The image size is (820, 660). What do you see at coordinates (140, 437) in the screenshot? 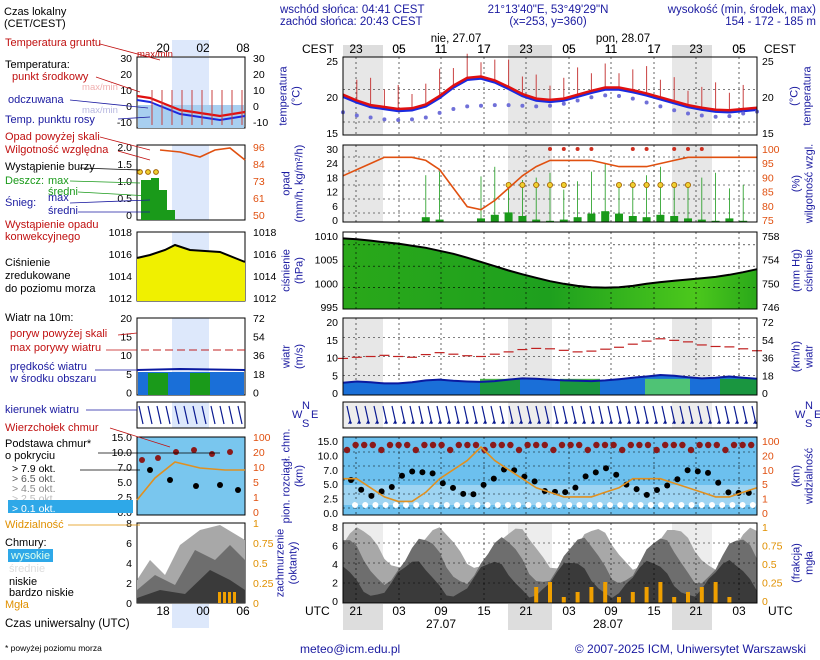
I see `legend-connector` at bounding box center [140, 437].